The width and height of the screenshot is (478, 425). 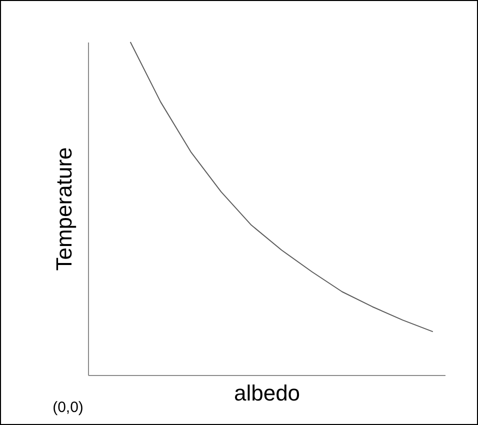 I want to click on y-axis-title: Temperature, so click(x=64, y=209).